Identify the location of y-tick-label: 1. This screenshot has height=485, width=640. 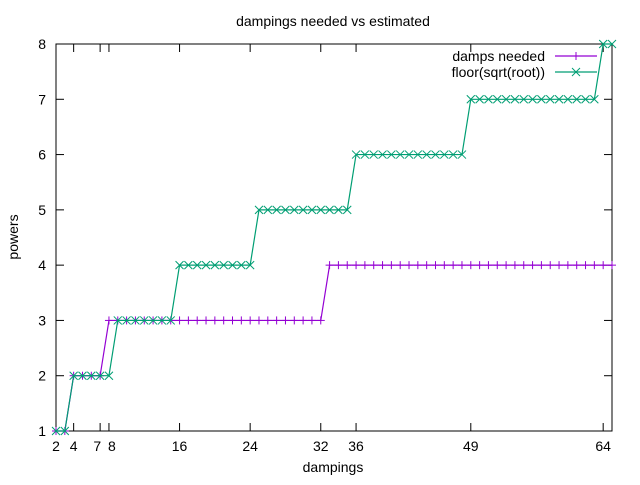
(42, 431).